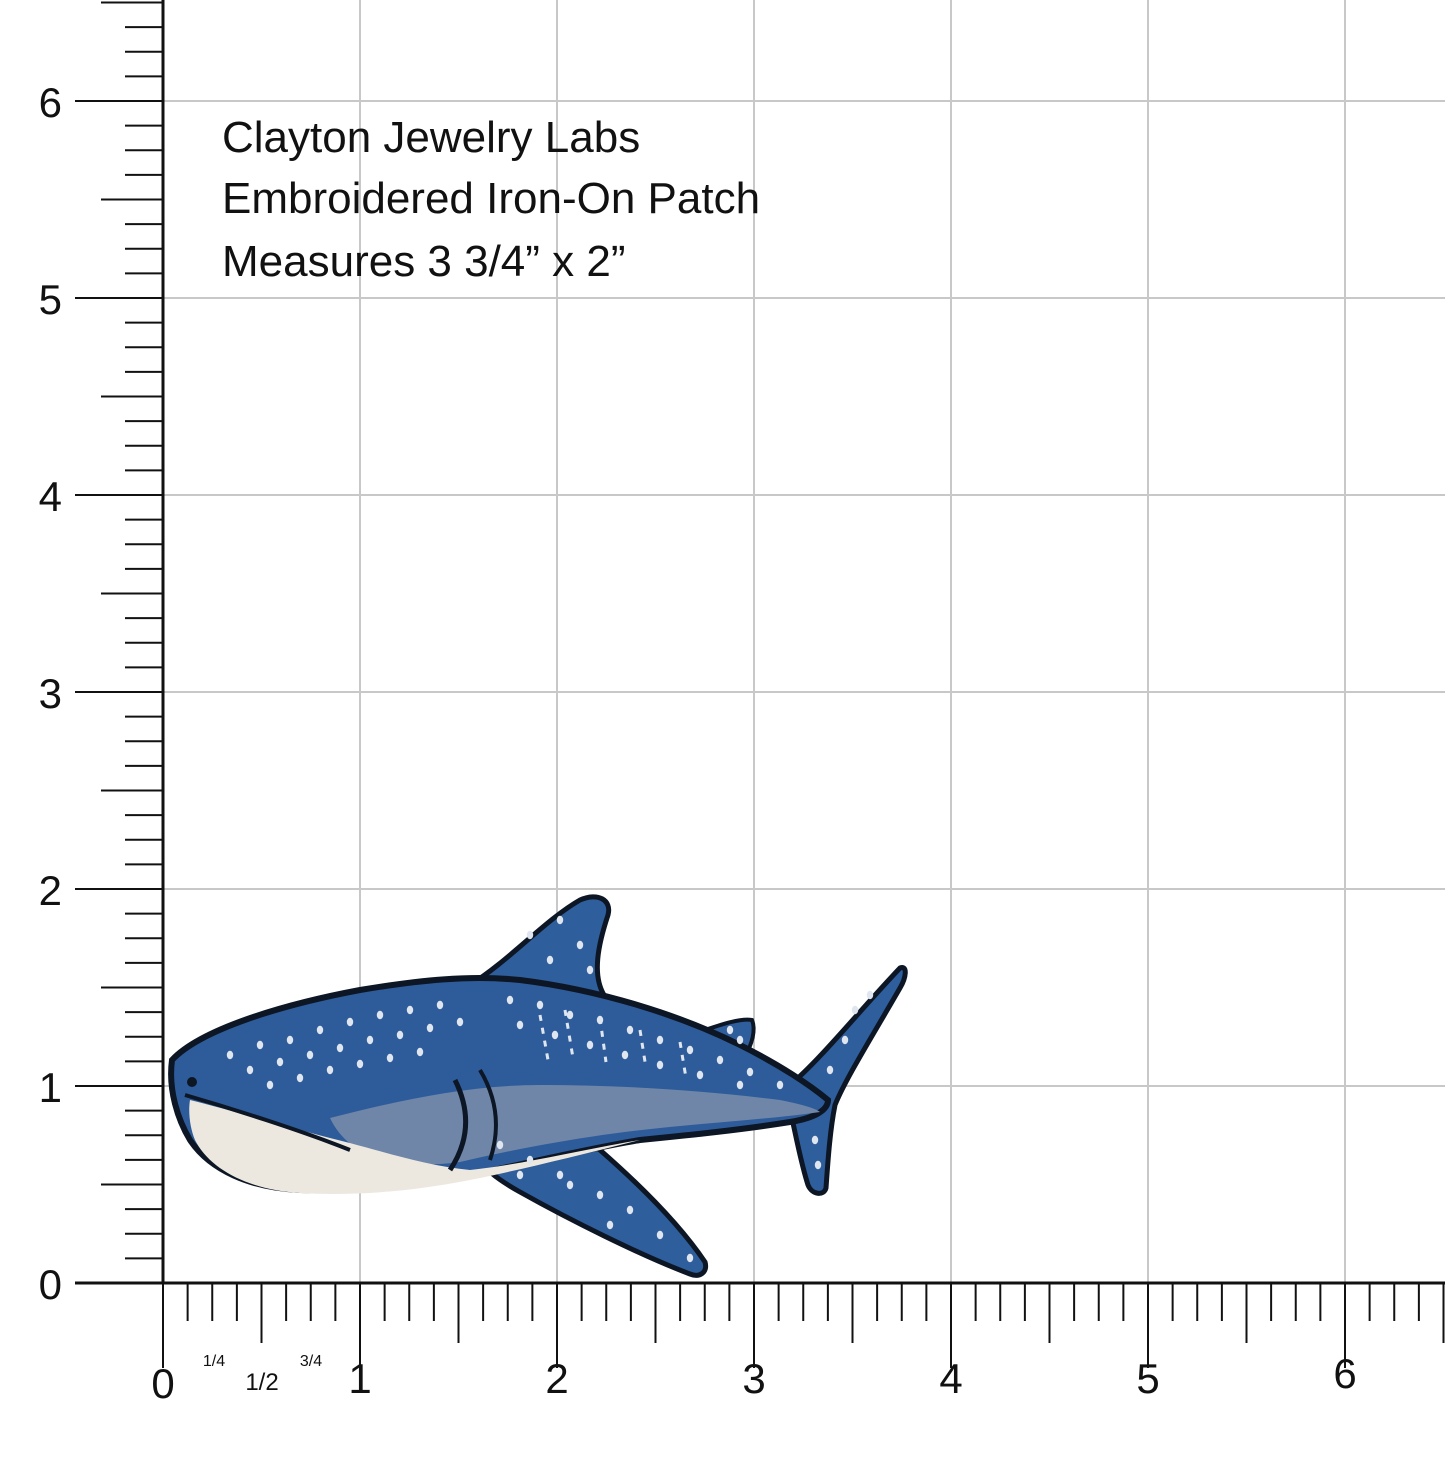 The image size is (1445, 1479). What do you see at coordinates (491, 198) in the screenshot?
I see `caption-product: Embroidered Iron-On Patch` at bounding box center [491, 198].